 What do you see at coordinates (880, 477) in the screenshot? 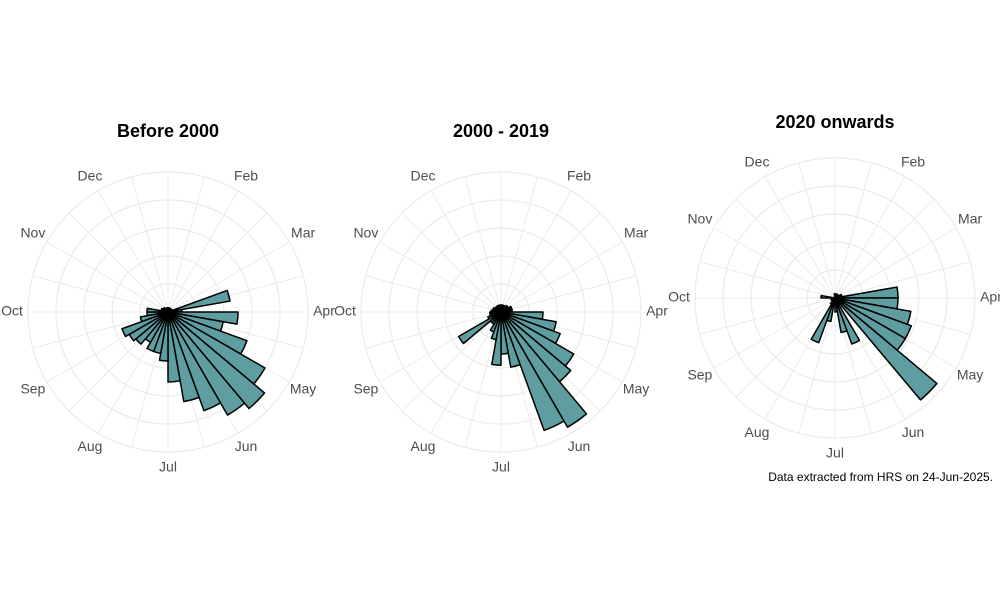
I see `caption: Data extracted from HRS on 24-Jun-2025.` at bounding box center [880, 477].